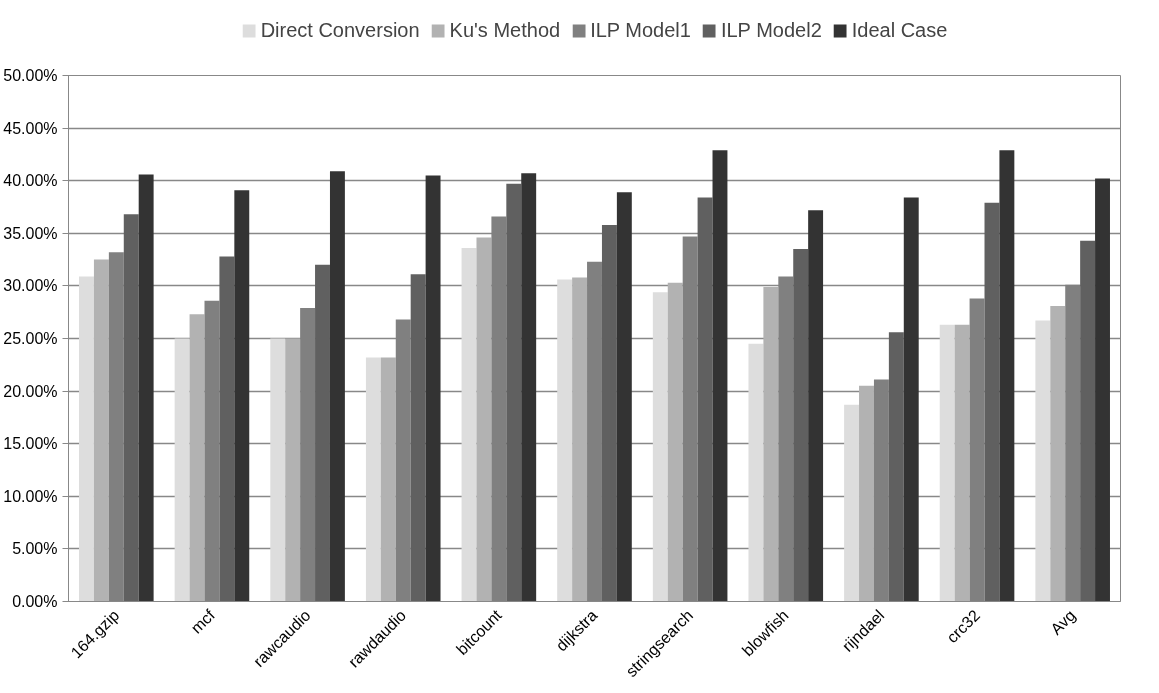  I want to click on y-tick-label: 30.00%, so click(30, 286).